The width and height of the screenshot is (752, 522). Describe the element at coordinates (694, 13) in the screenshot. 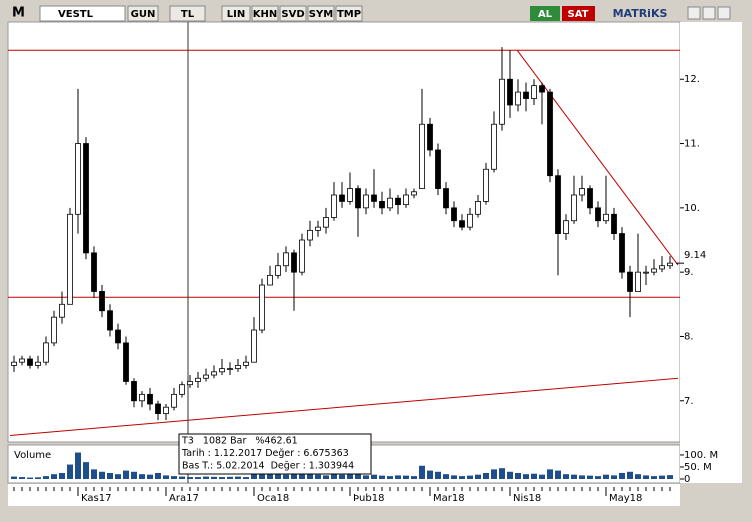

I see `minimize-button` at that location.